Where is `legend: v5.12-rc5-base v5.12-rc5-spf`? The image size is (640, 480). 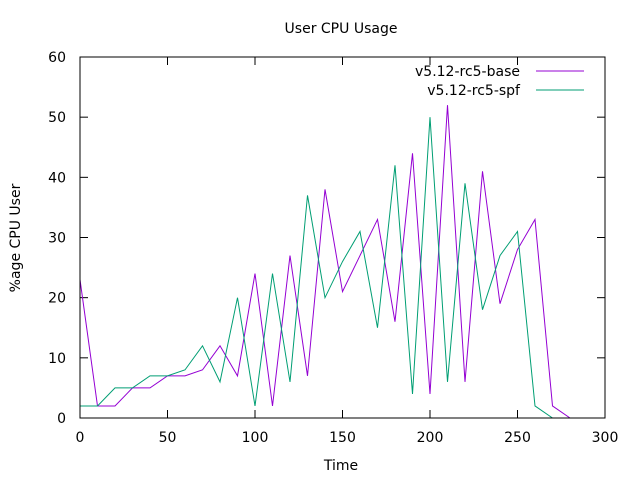 legend: v5.12-rc5-base v5.12-rc5-spf is located at coordinates (499, 81).